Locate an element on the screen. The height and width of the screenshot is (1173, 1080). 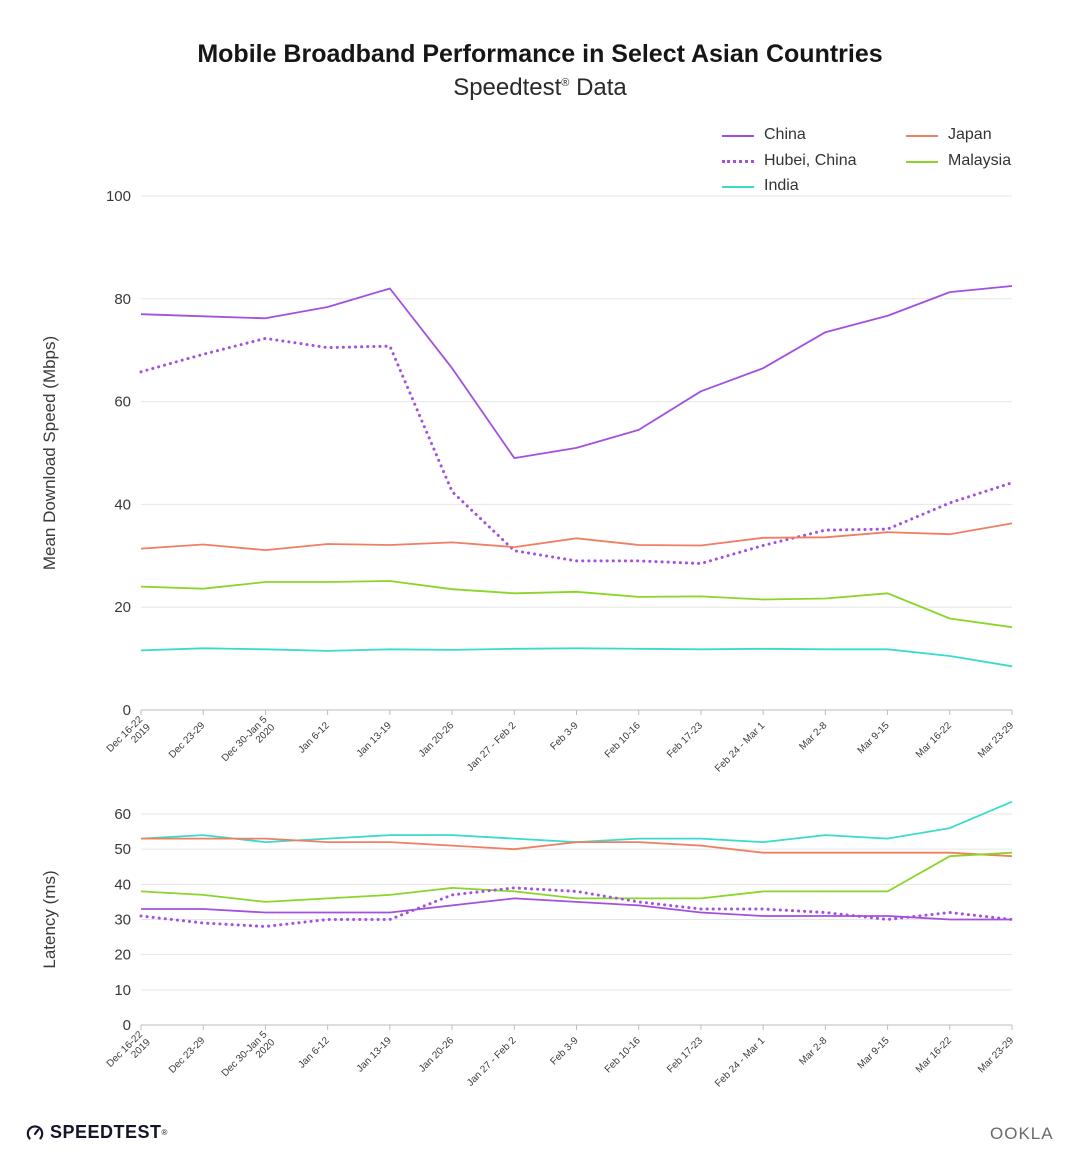
subtitle-suffix: Data is located at coordinates (598, 87).